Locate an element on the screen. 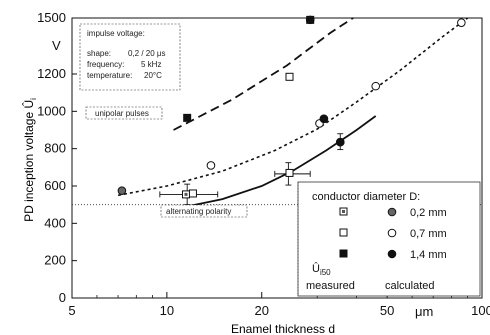 This screenshot has width=490, height=335. x-tick-label: 100 is located at coordinates (480, 310).